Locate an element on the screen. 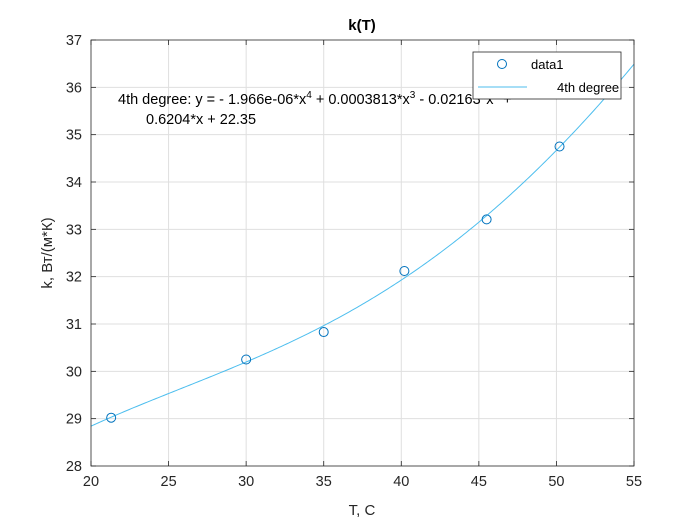 This screenshot has width=700, height=525. x-tick-label: 55 is located at coordinates (634, 482).